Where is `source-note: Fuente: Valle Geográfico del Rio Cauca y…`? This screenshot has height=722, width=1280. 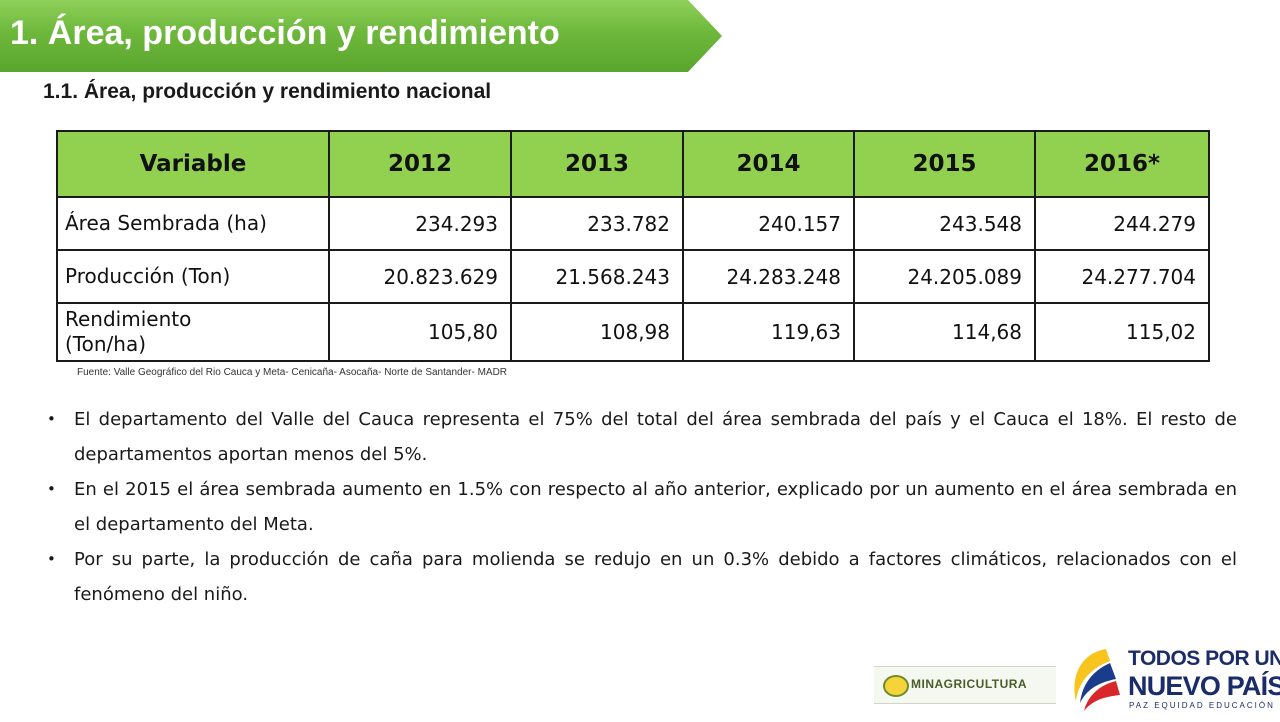 source-note: Fuente: Valle Geográfico del Rio Cauca y… is located at coordinates (292, 372).